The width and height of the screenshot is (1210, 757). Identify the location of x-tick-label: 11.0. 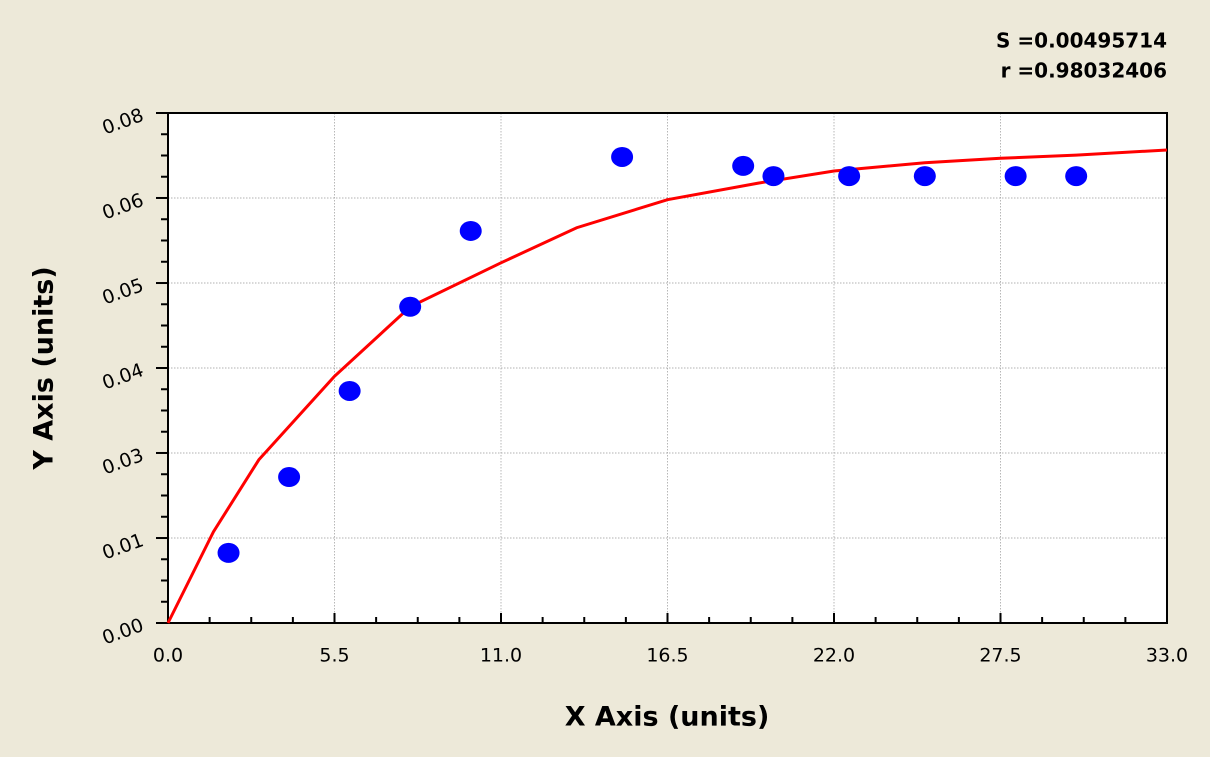
(501, 656).